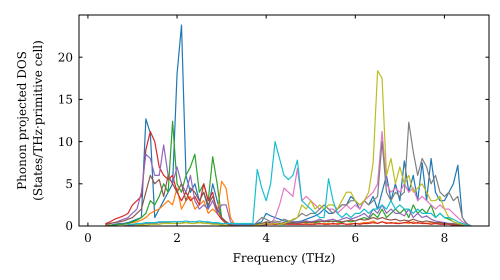  I want to click on y-tick-label: 10, so click(65, 141).